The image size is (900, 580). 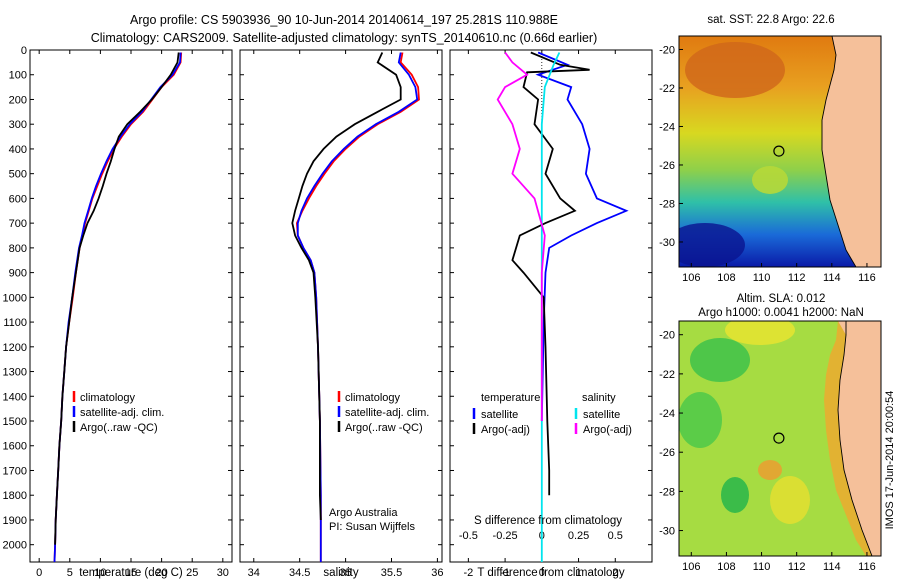 I want to click on y-tick-label: 700, so click(x=18, y=224).